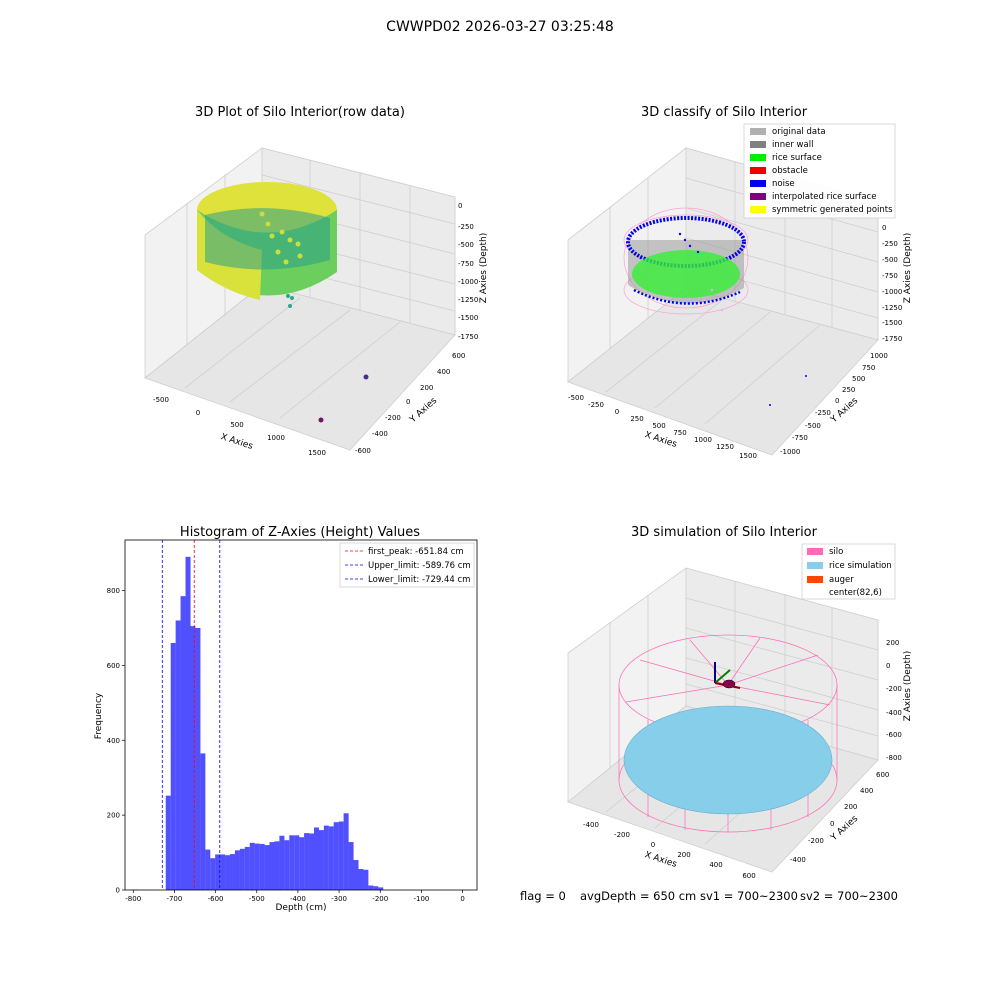 Image resolution: width=1000 pixels, height=1000 pixels. Describe the element at coordinates (813, 426) in the screenshot. I see `svg-text: -500` at that location.